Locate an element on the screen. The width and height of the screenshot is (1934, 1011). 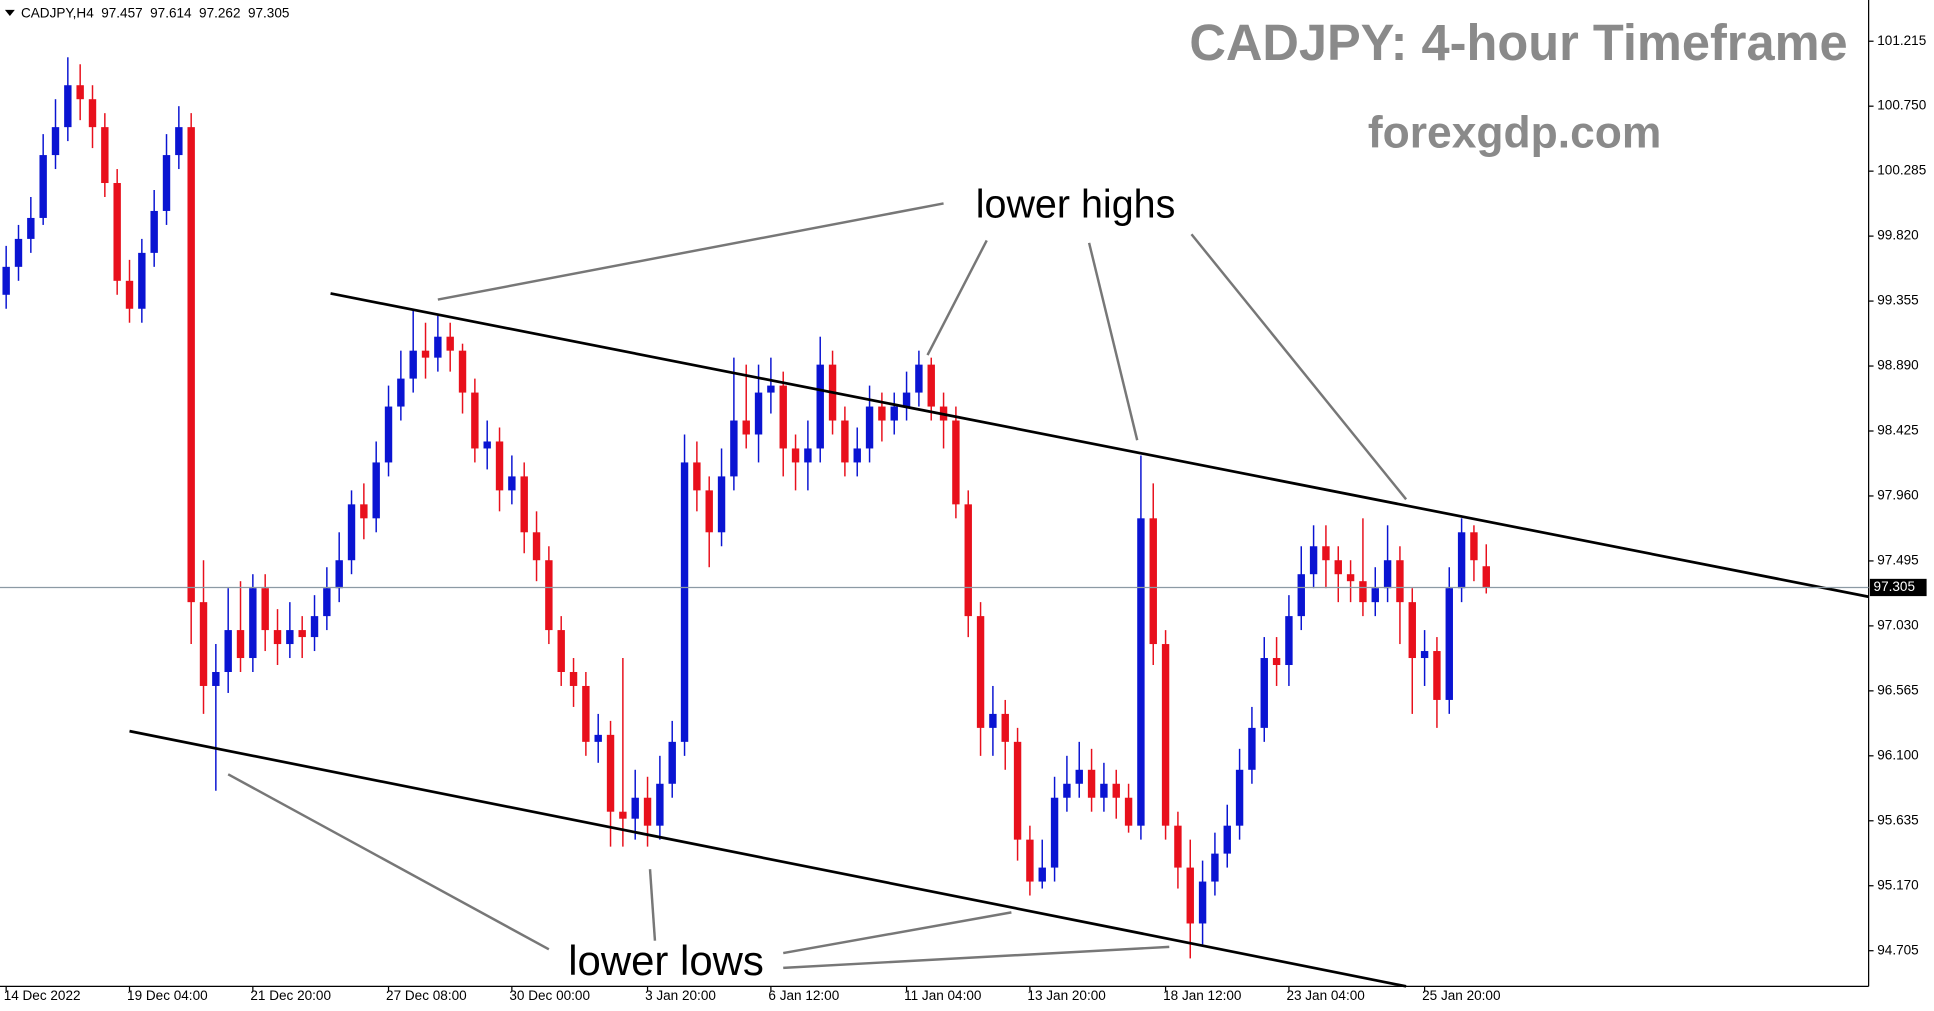
x-tick-label: 19 Dec 04:00 is located at coordinates (167, 995).